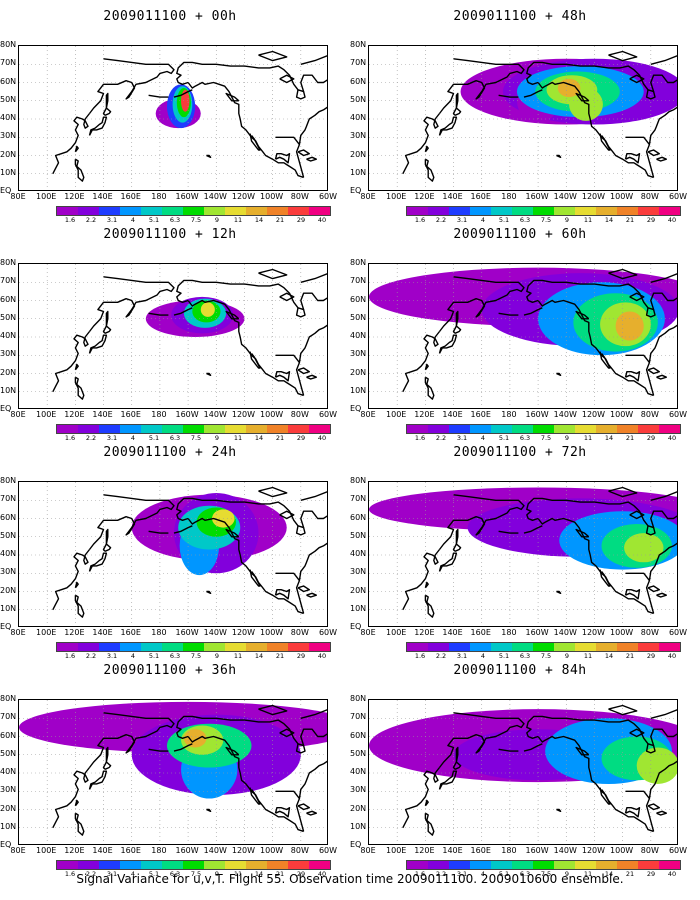 The width and height of the screenshot is (700, 900). What do you see at coordinates (207, 309) in the screenshot?
I see `variance-contour` at bounding box center [207, 309].